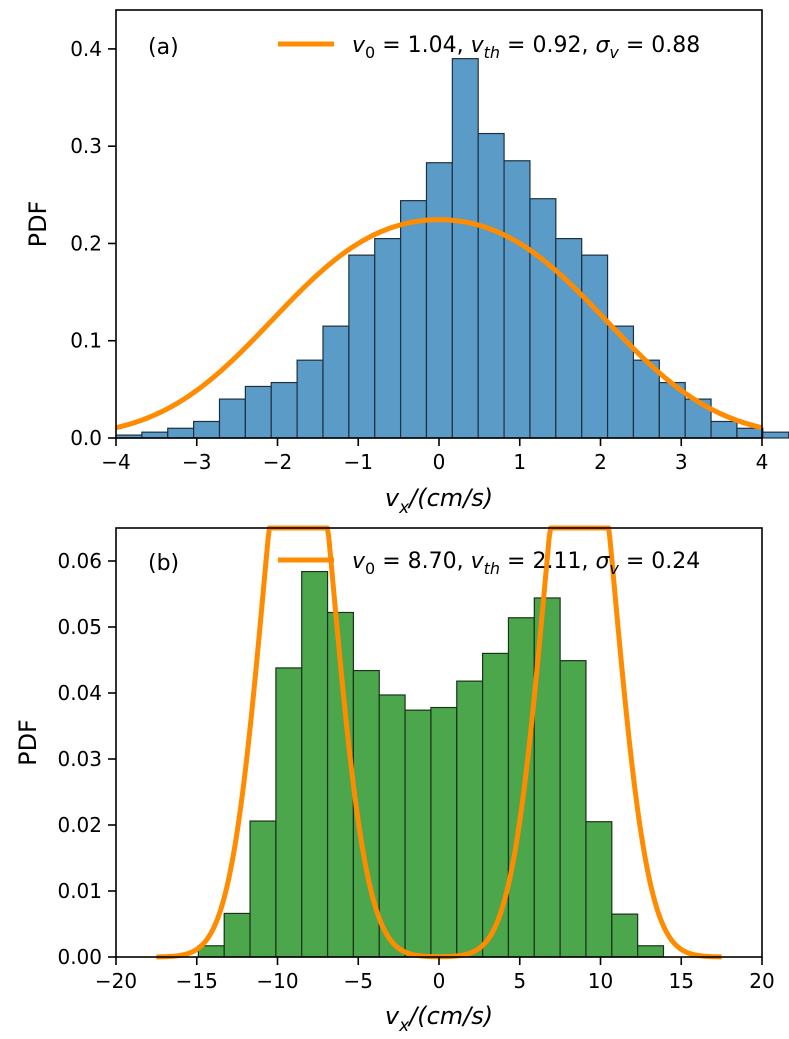  What do you see at coordinates (79, 759) in the screenshot?
I see `y-tick-label: 0.03` at bounding box center [79, 759].